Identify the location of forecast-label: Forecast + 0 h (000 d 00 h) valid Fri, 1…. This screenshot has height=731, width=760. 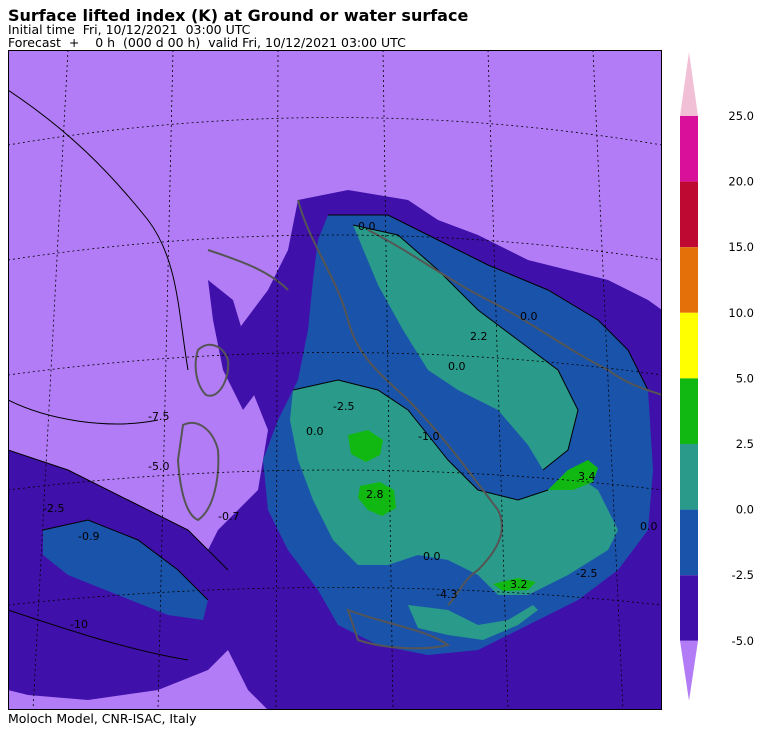
(207, 42).